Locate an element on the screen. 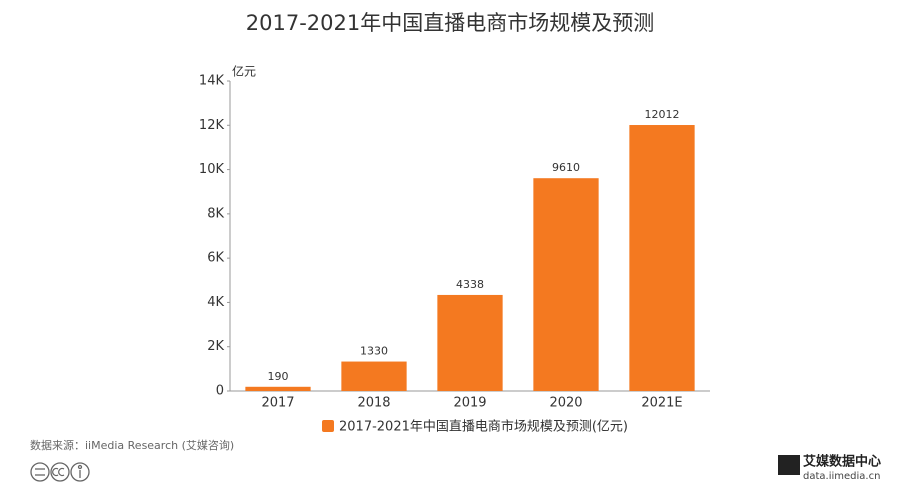  x-tick-label: 2017 is located at coordinates (277, 403).